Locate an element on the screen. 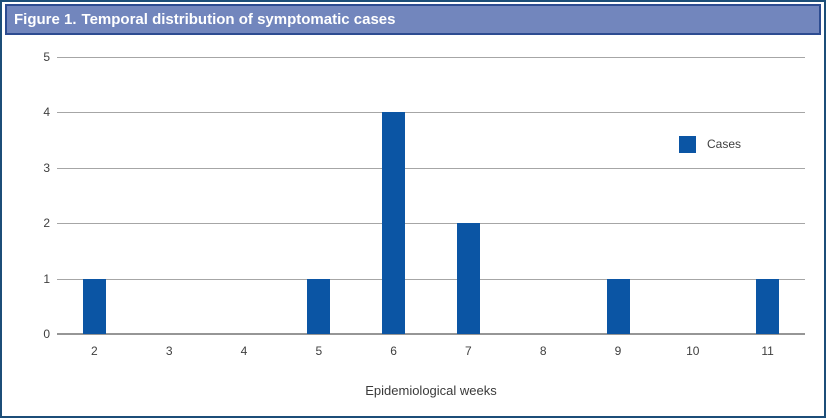 The image size is (826, 418). x-tick-label: 6 is located at coordinates (393, 351).